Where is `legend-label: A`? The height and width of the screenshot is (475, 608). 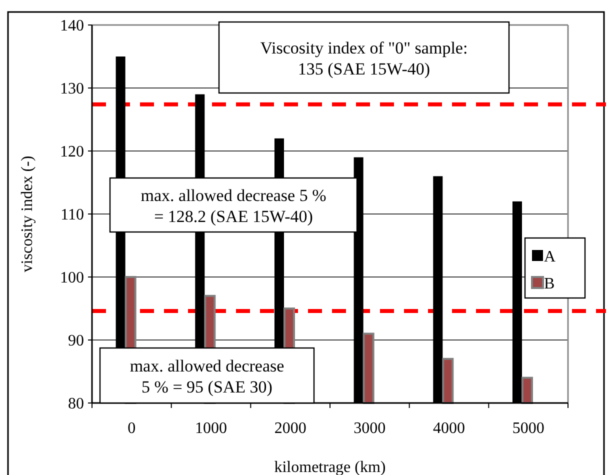
legend-label: A is located at coordinates (550, 257).